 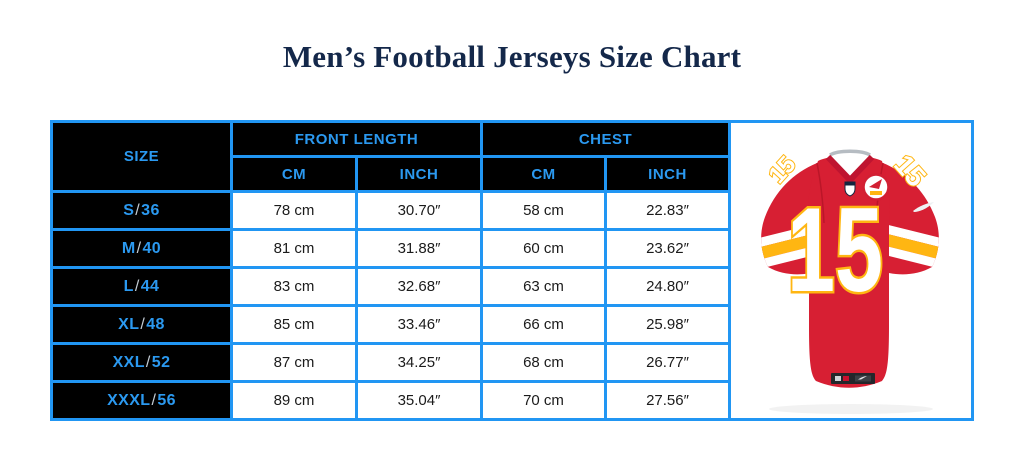 What do you see at coordinates (850, 189) in the screenshot?
I see `nfl-shield-icon` at bounding box center [850, 189].